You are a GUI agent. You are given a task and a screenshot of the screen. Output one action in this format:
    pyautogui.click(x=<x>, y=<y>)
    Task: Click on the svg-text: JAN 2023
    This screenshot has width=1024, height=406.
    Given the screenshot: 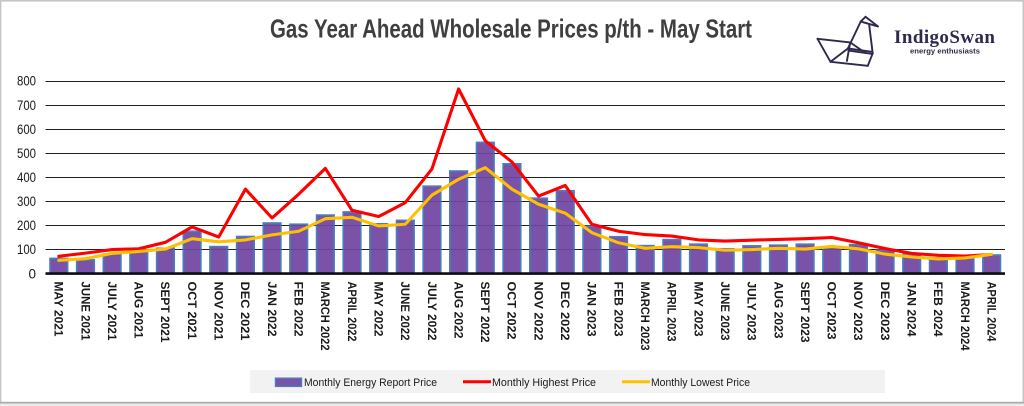 What is the action you would take?
    pyautogui.click(x=591, y=309)
    